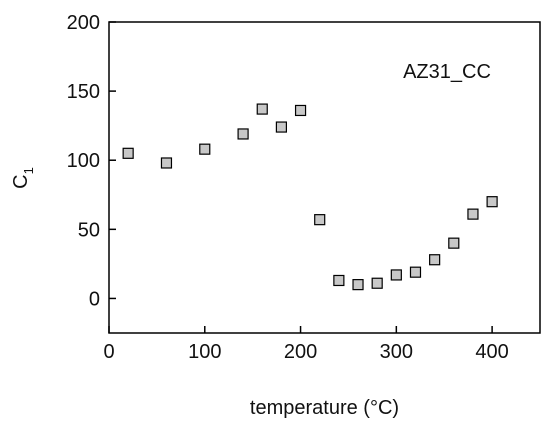  I want to click on x-tick-label: 300, so click(396, 352).